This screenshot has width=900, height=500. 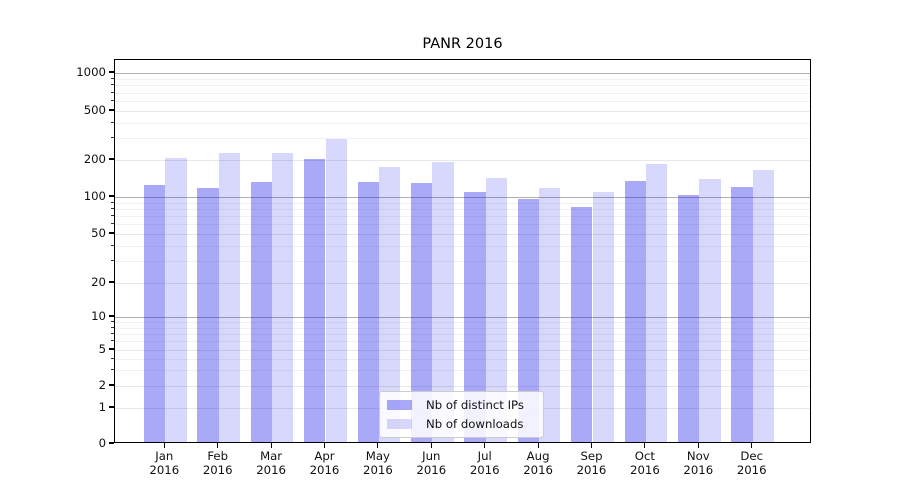 I want to click on y-tick-label: 50, so click(x=98, y=233).